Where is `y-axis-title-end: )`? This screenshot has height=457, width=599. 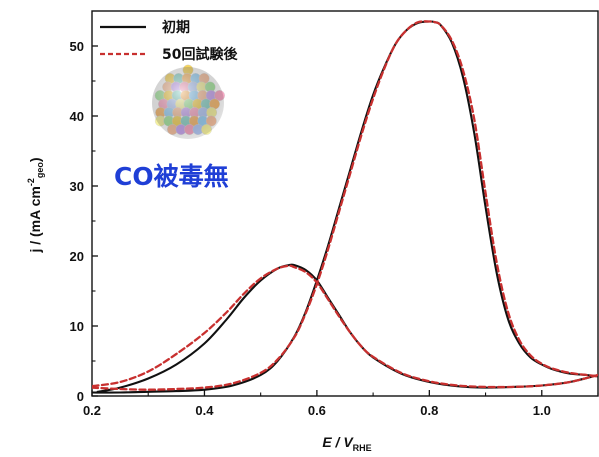 y-axis-title-end: ) is located at coordinates (35, 159).